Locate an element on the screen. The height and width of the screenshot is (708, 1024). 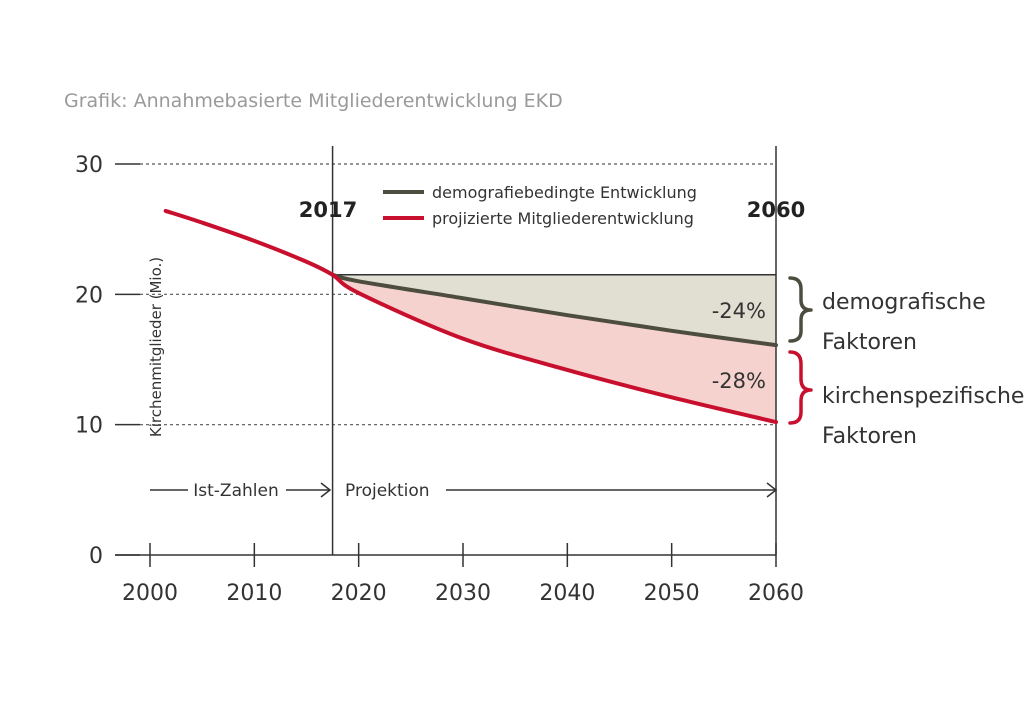
annotation-pct-demografisch: -24% is located at coordinates (739, 311).